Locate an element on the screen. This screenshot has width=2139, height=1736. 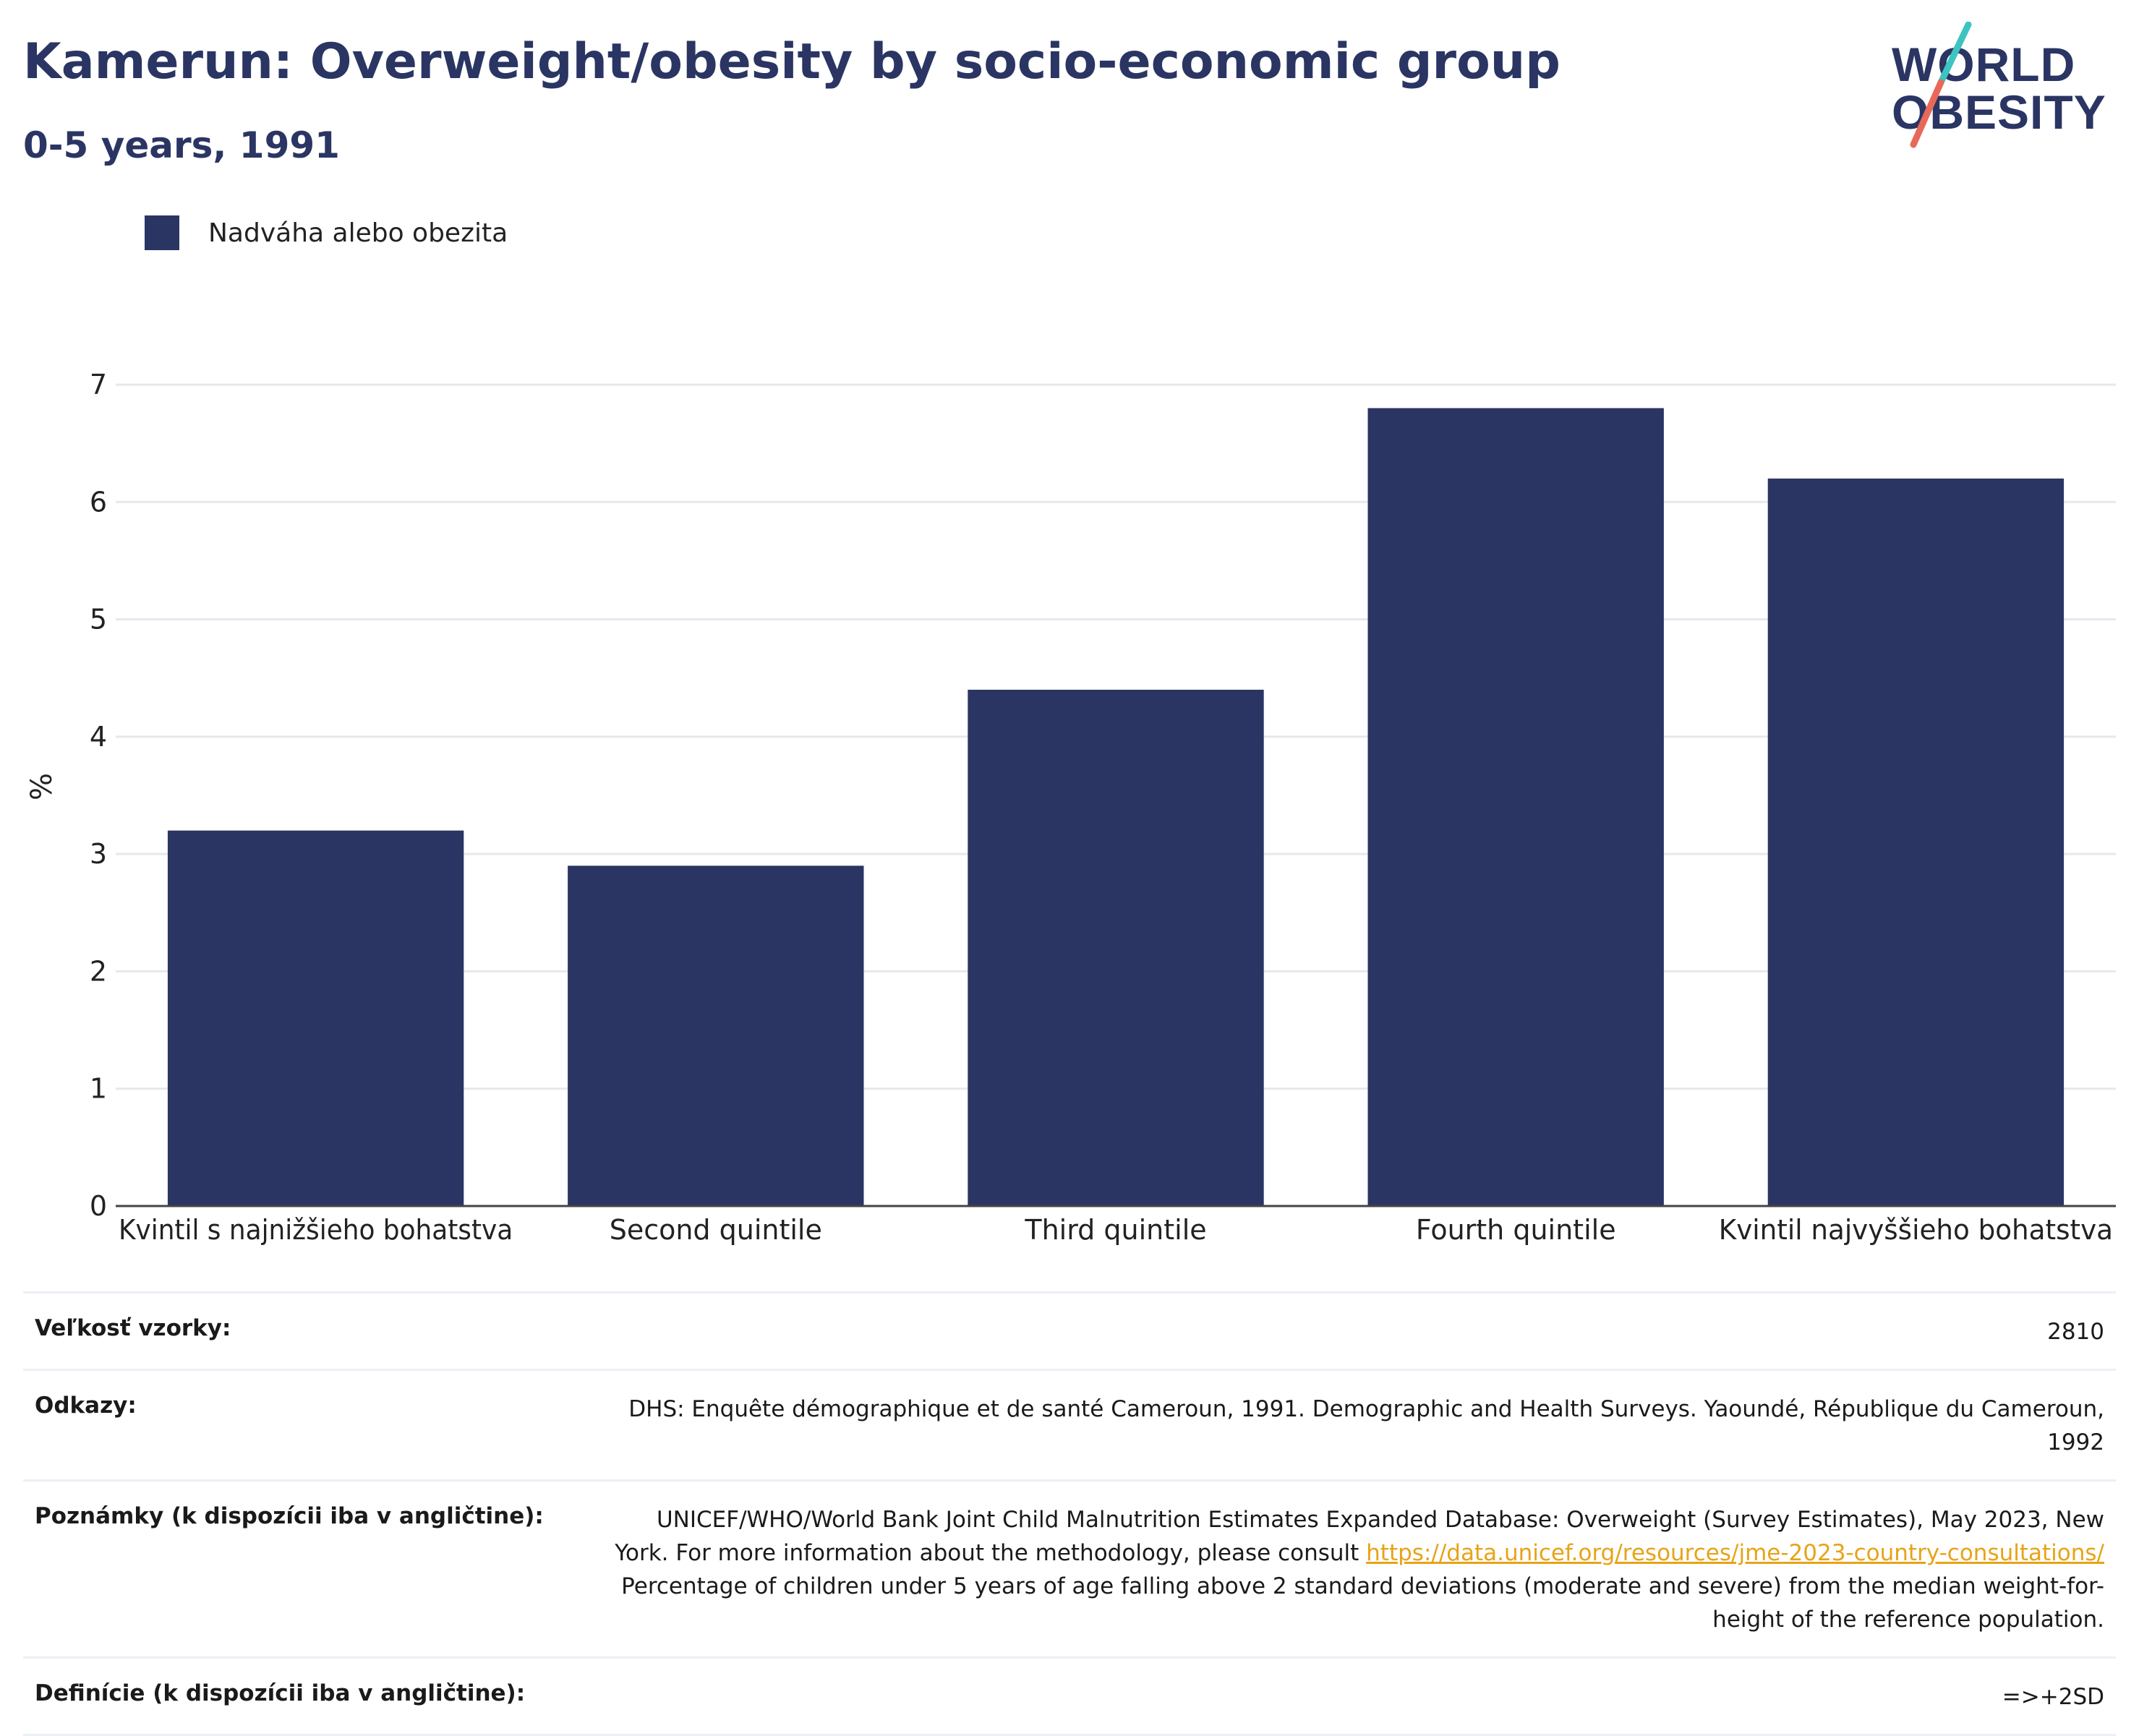
y-tick-label: 4 is located at coordinates (98, 737).